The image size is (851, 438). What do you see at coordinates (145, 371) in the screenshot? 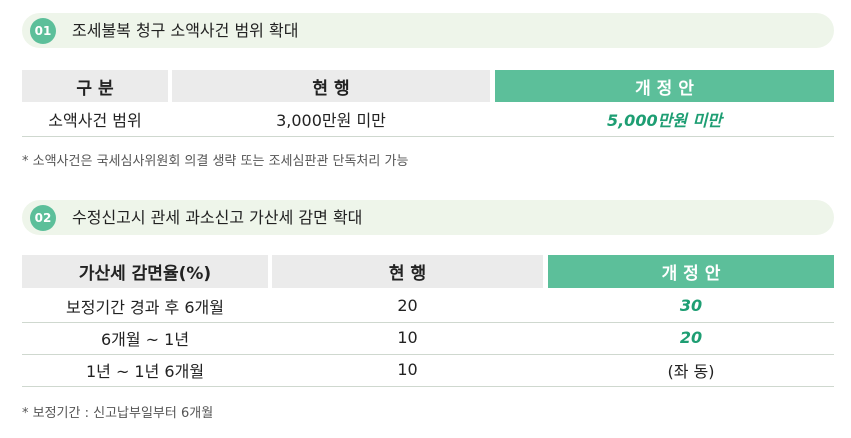
I see `table-cell: 1년 ~ 1년 6개월` at bounding box center [145, 371].